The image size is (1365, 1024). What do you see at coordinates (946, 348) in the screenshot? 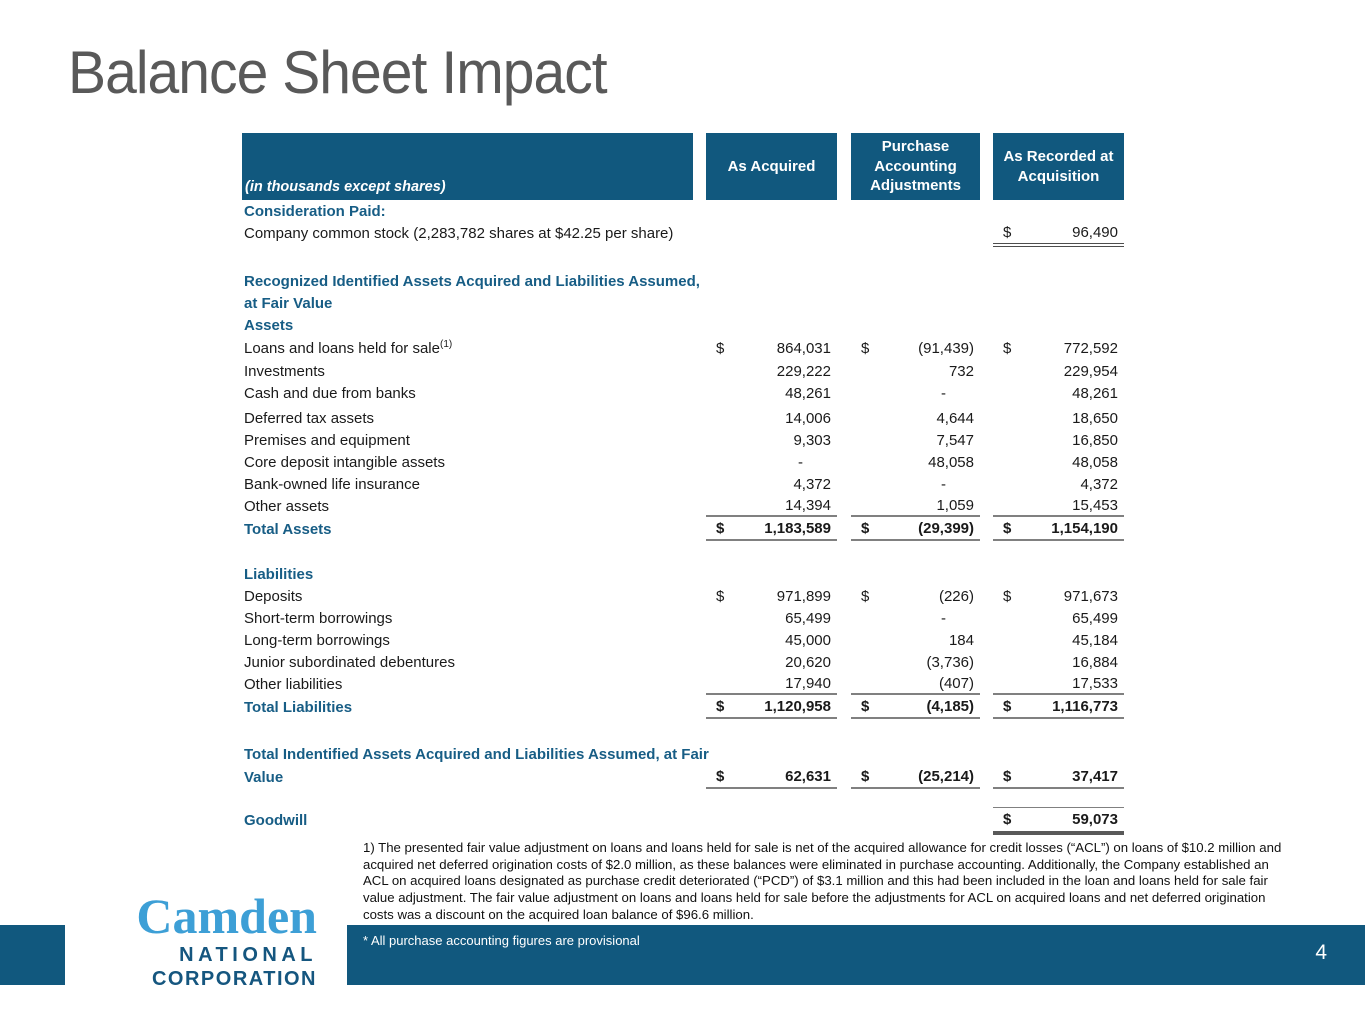
I see `cell-value: (91,439)` at bounding box center [946, 348].